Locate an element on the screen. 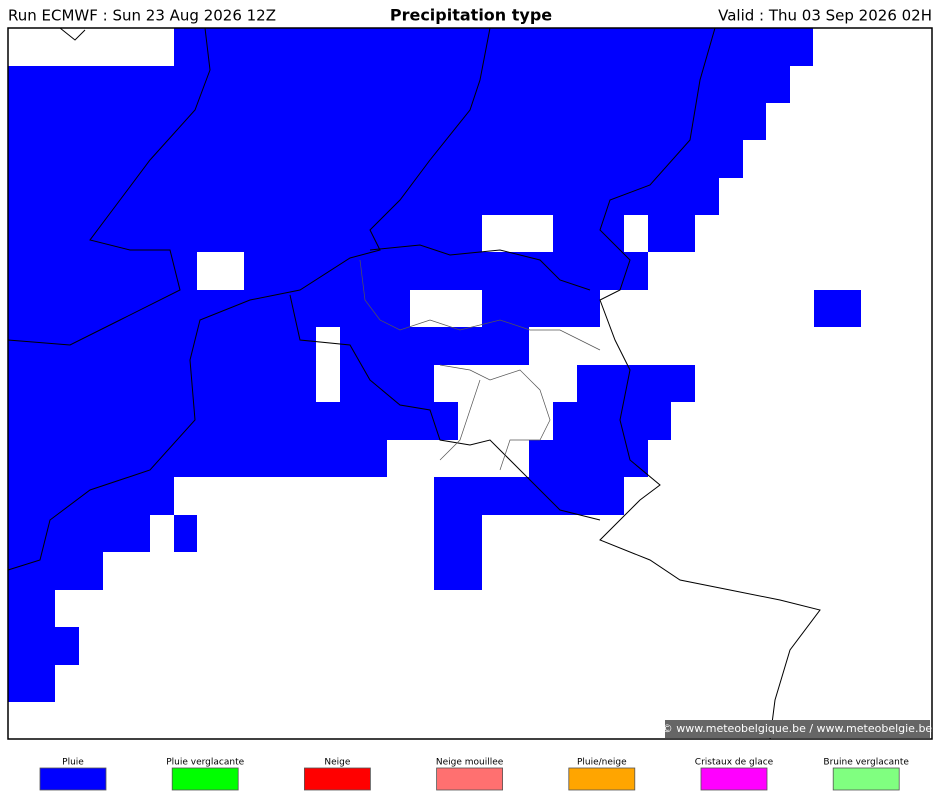 This screenshot has width=940, height=804. legend-label: Pluie is located at coordinates (73, 763).